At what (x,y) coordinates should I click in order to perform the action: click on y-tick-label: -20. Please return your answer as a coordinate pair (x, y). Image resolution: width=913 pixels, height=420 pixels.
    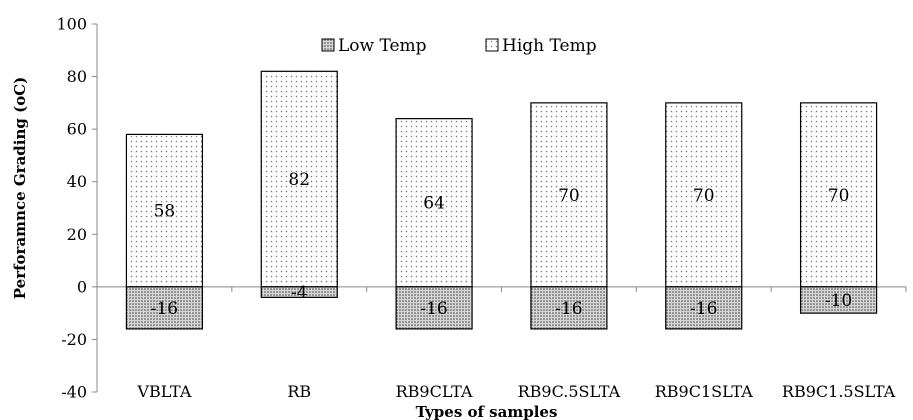
    Looking at the image, I should click on (74, 339).